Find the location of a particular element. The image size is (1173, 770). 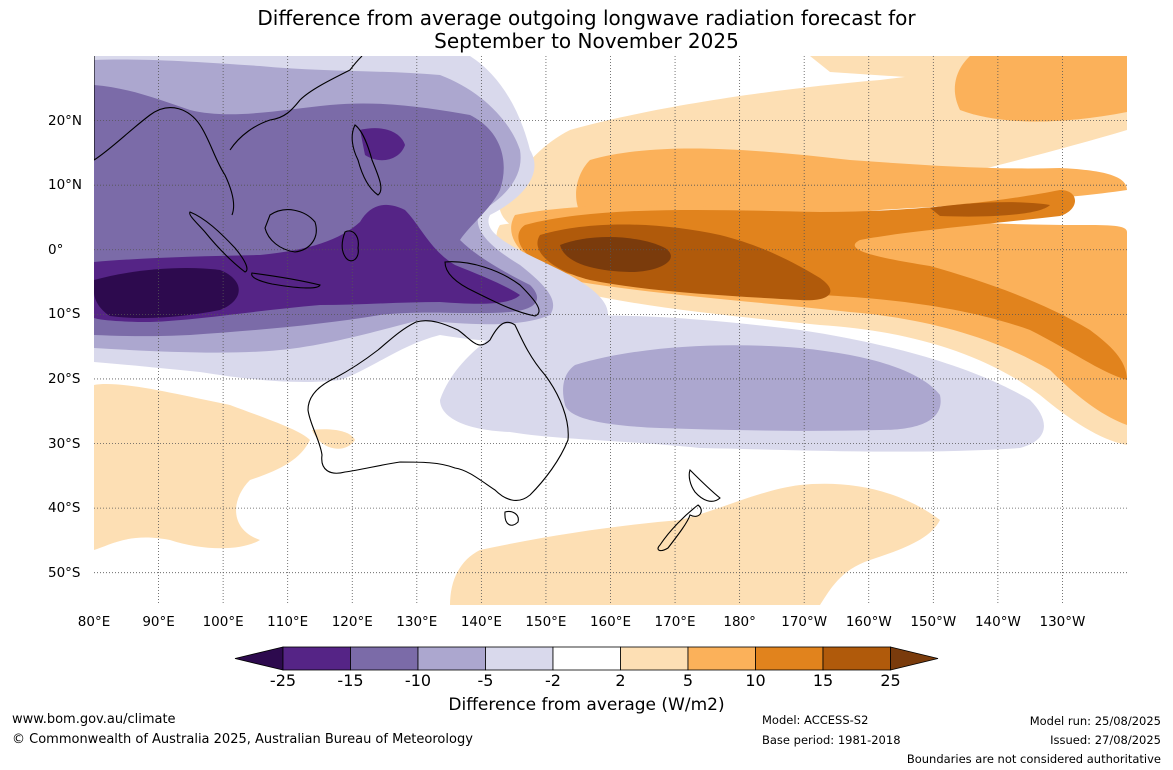

longitude-label: 150°W is located at coordinates (933, 622).